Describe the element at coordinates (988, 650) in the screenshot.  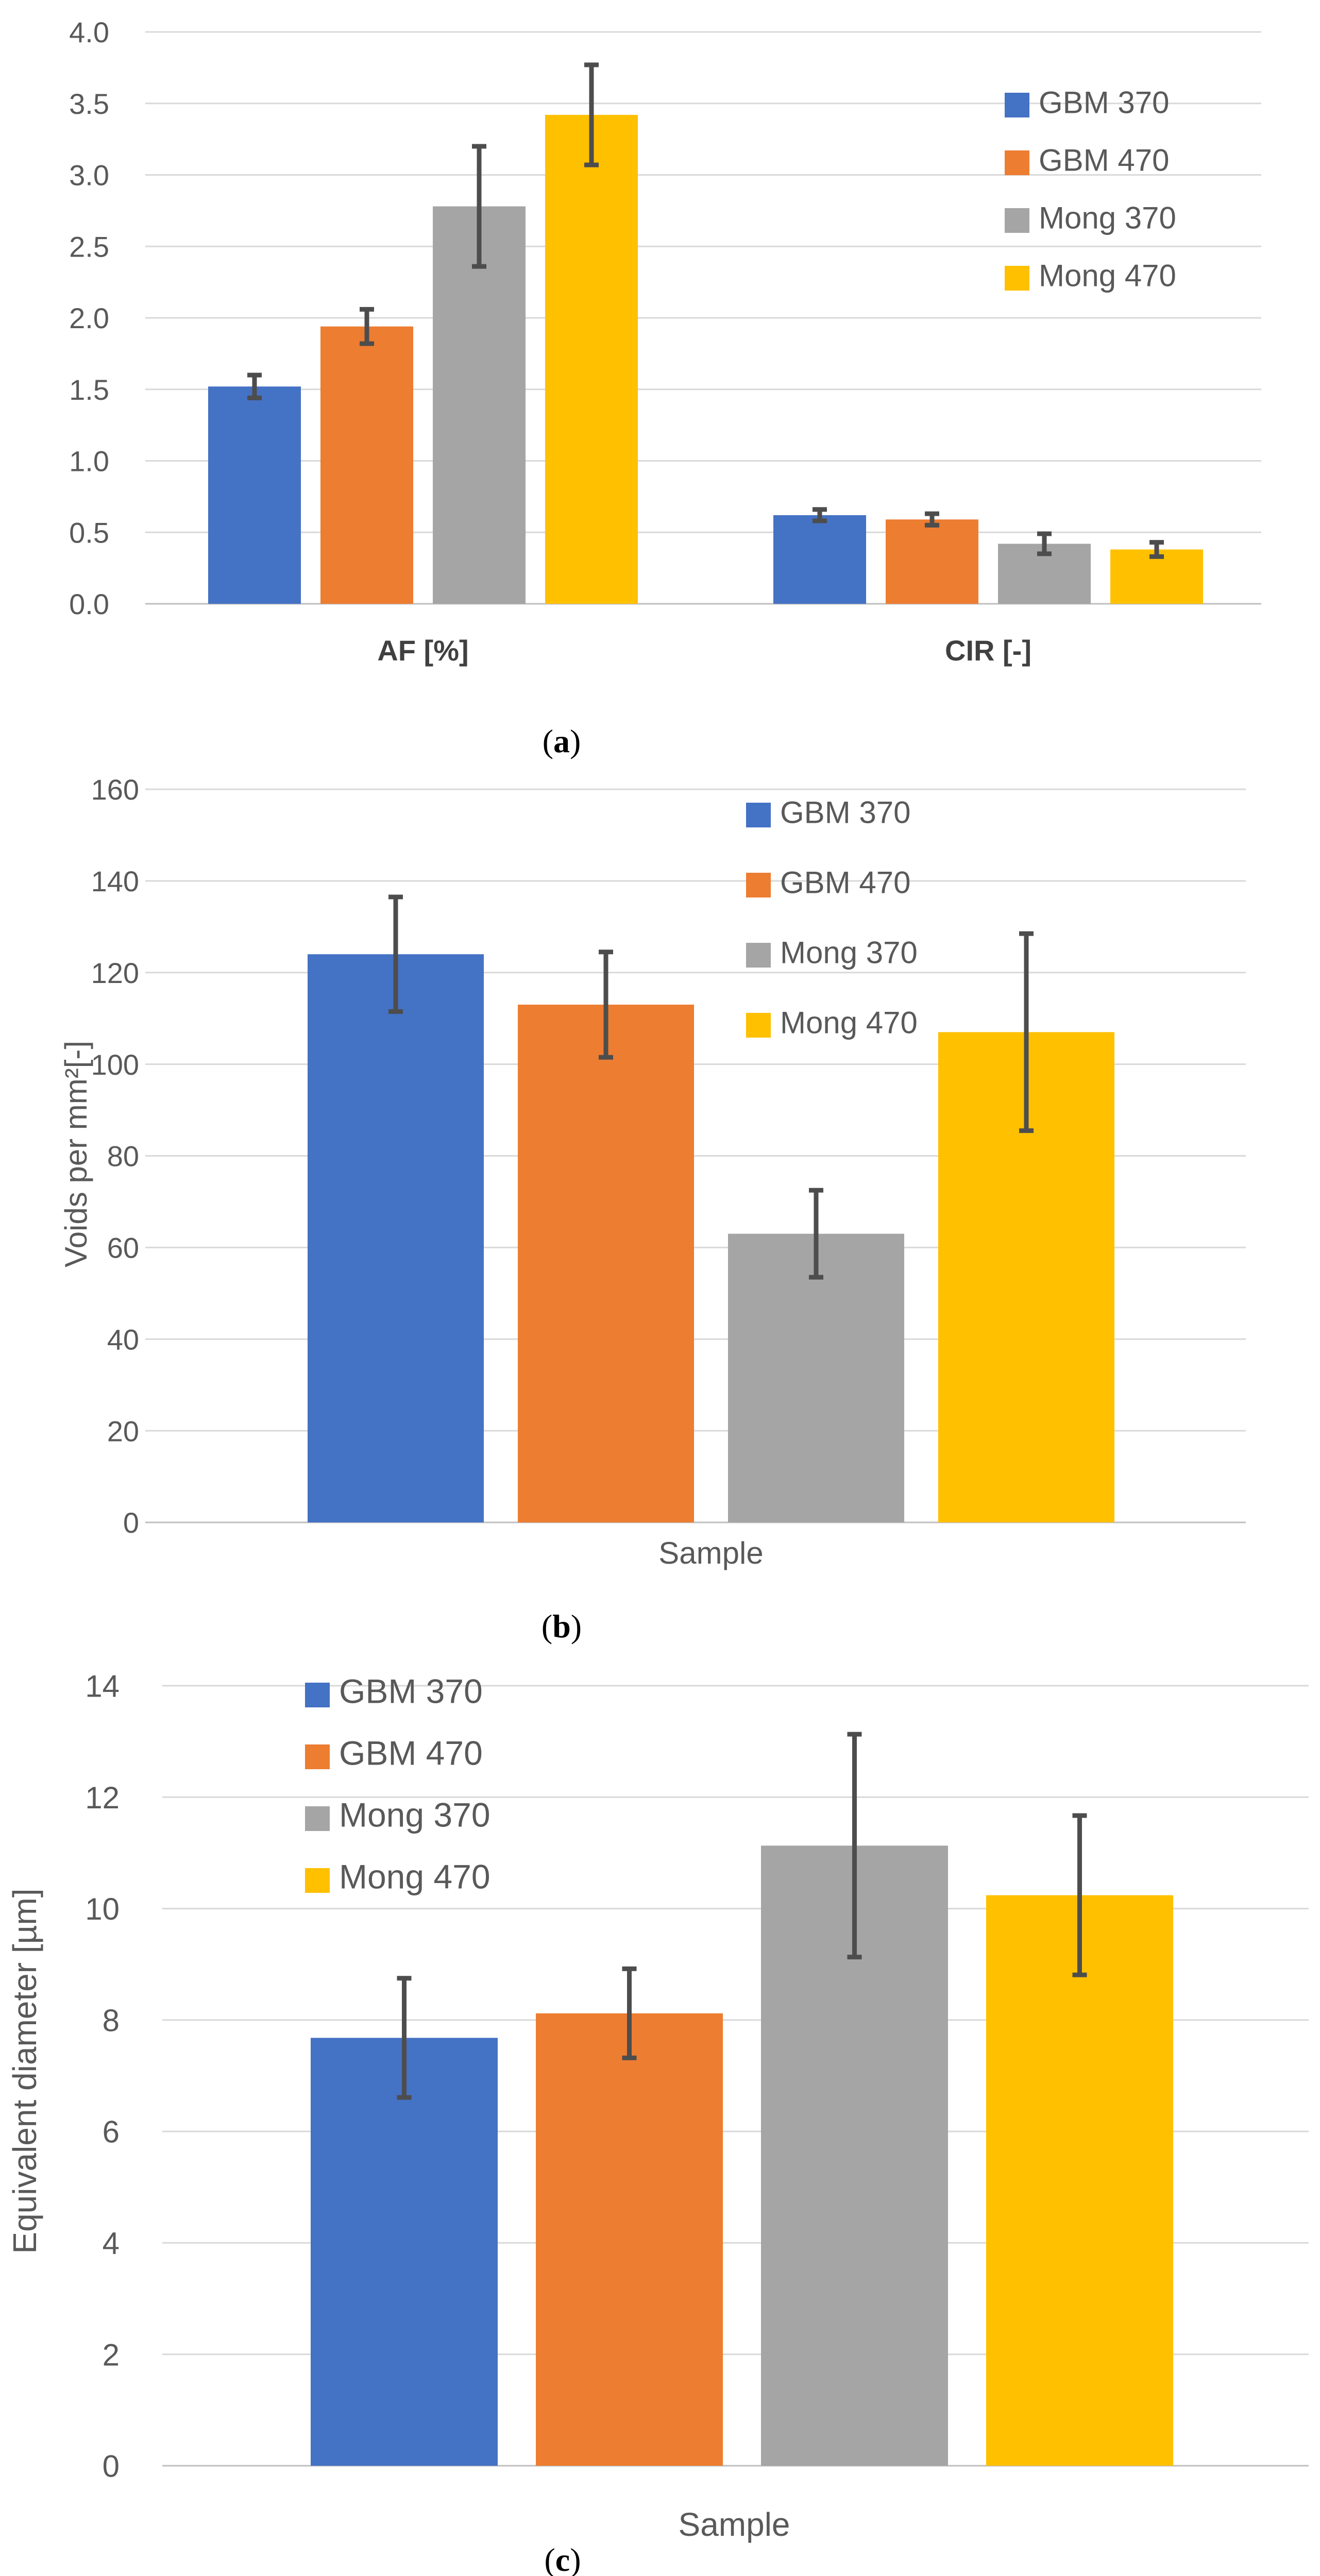
I see `category-label: CIR [-]` at that location.